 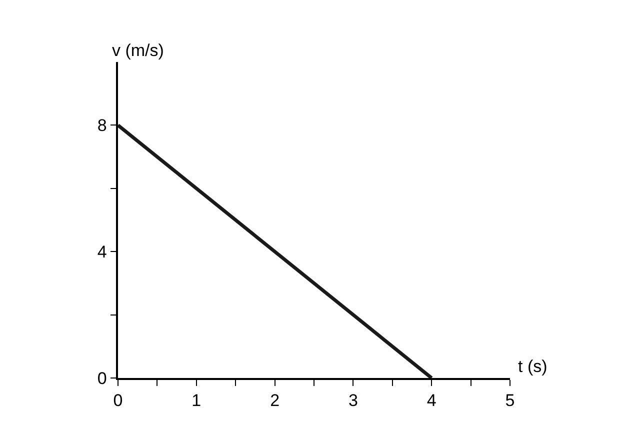 What do you see at coordinates (118, 400) in the screenshot?
I see `x-tick-label: 0` at bounding box center [118, 400].